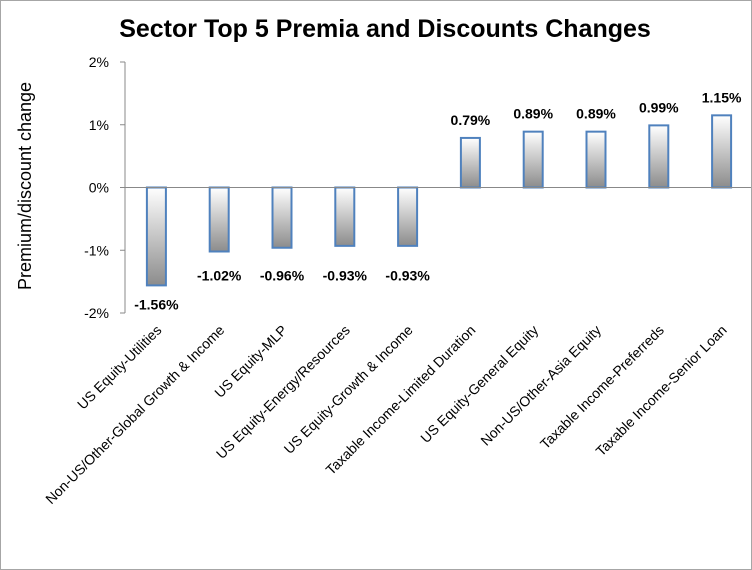  Describe the element at coordinates (722, 97) in the screenshot. I see `data-label: 1.15%` at that location.